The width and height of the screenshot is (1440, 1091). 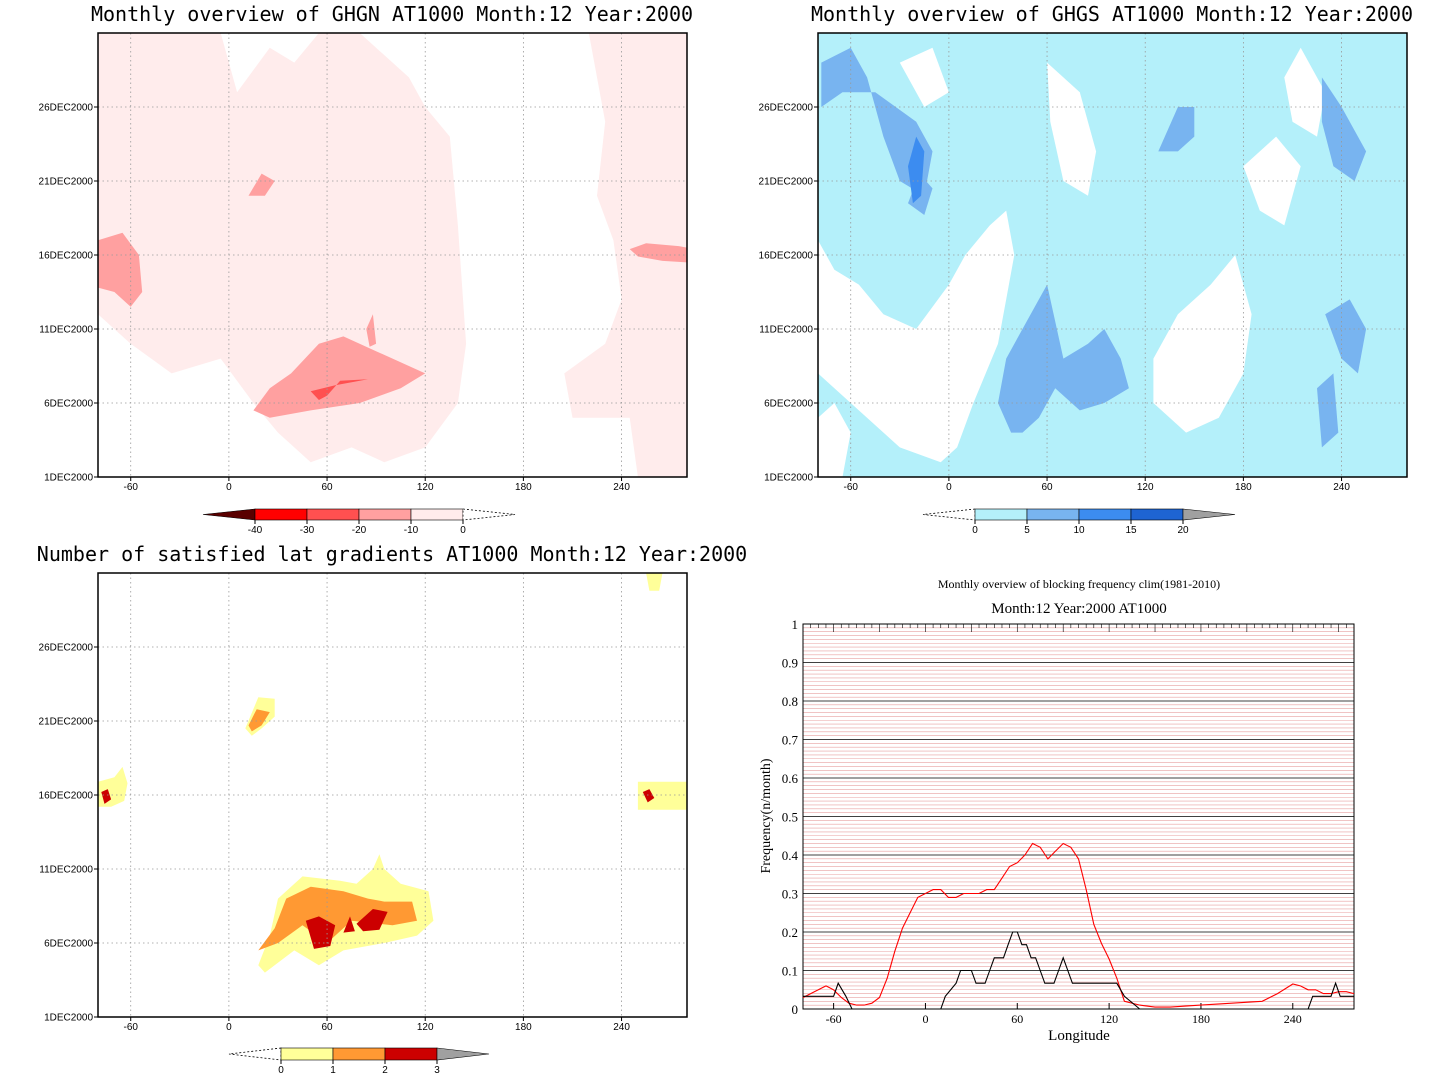 I want to click on contour-fills, so click(x=392, y=773).